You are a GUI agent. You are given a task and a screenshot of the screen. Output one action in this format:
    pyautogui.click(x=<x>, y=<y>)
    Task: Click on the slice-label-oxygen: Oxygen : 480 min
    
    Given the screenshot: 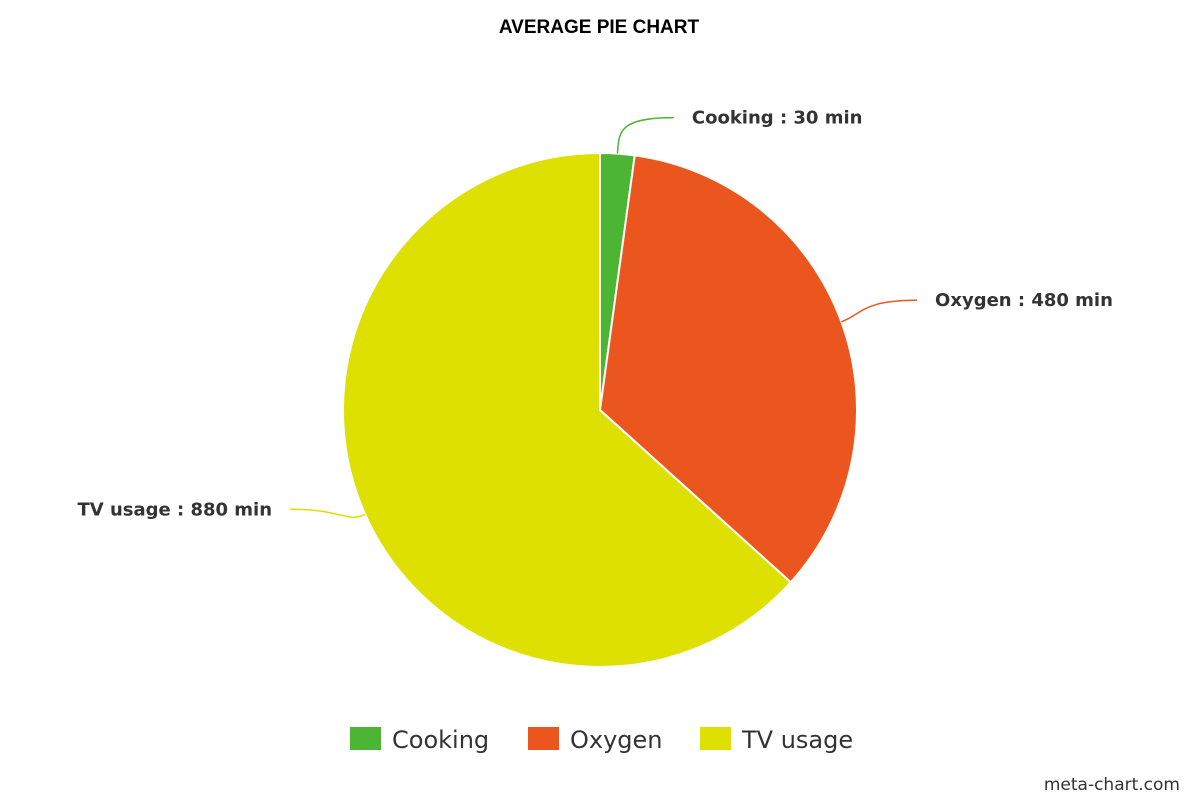 What is the action you would take?
    pyautogui.click(x=1024, y=300)
    